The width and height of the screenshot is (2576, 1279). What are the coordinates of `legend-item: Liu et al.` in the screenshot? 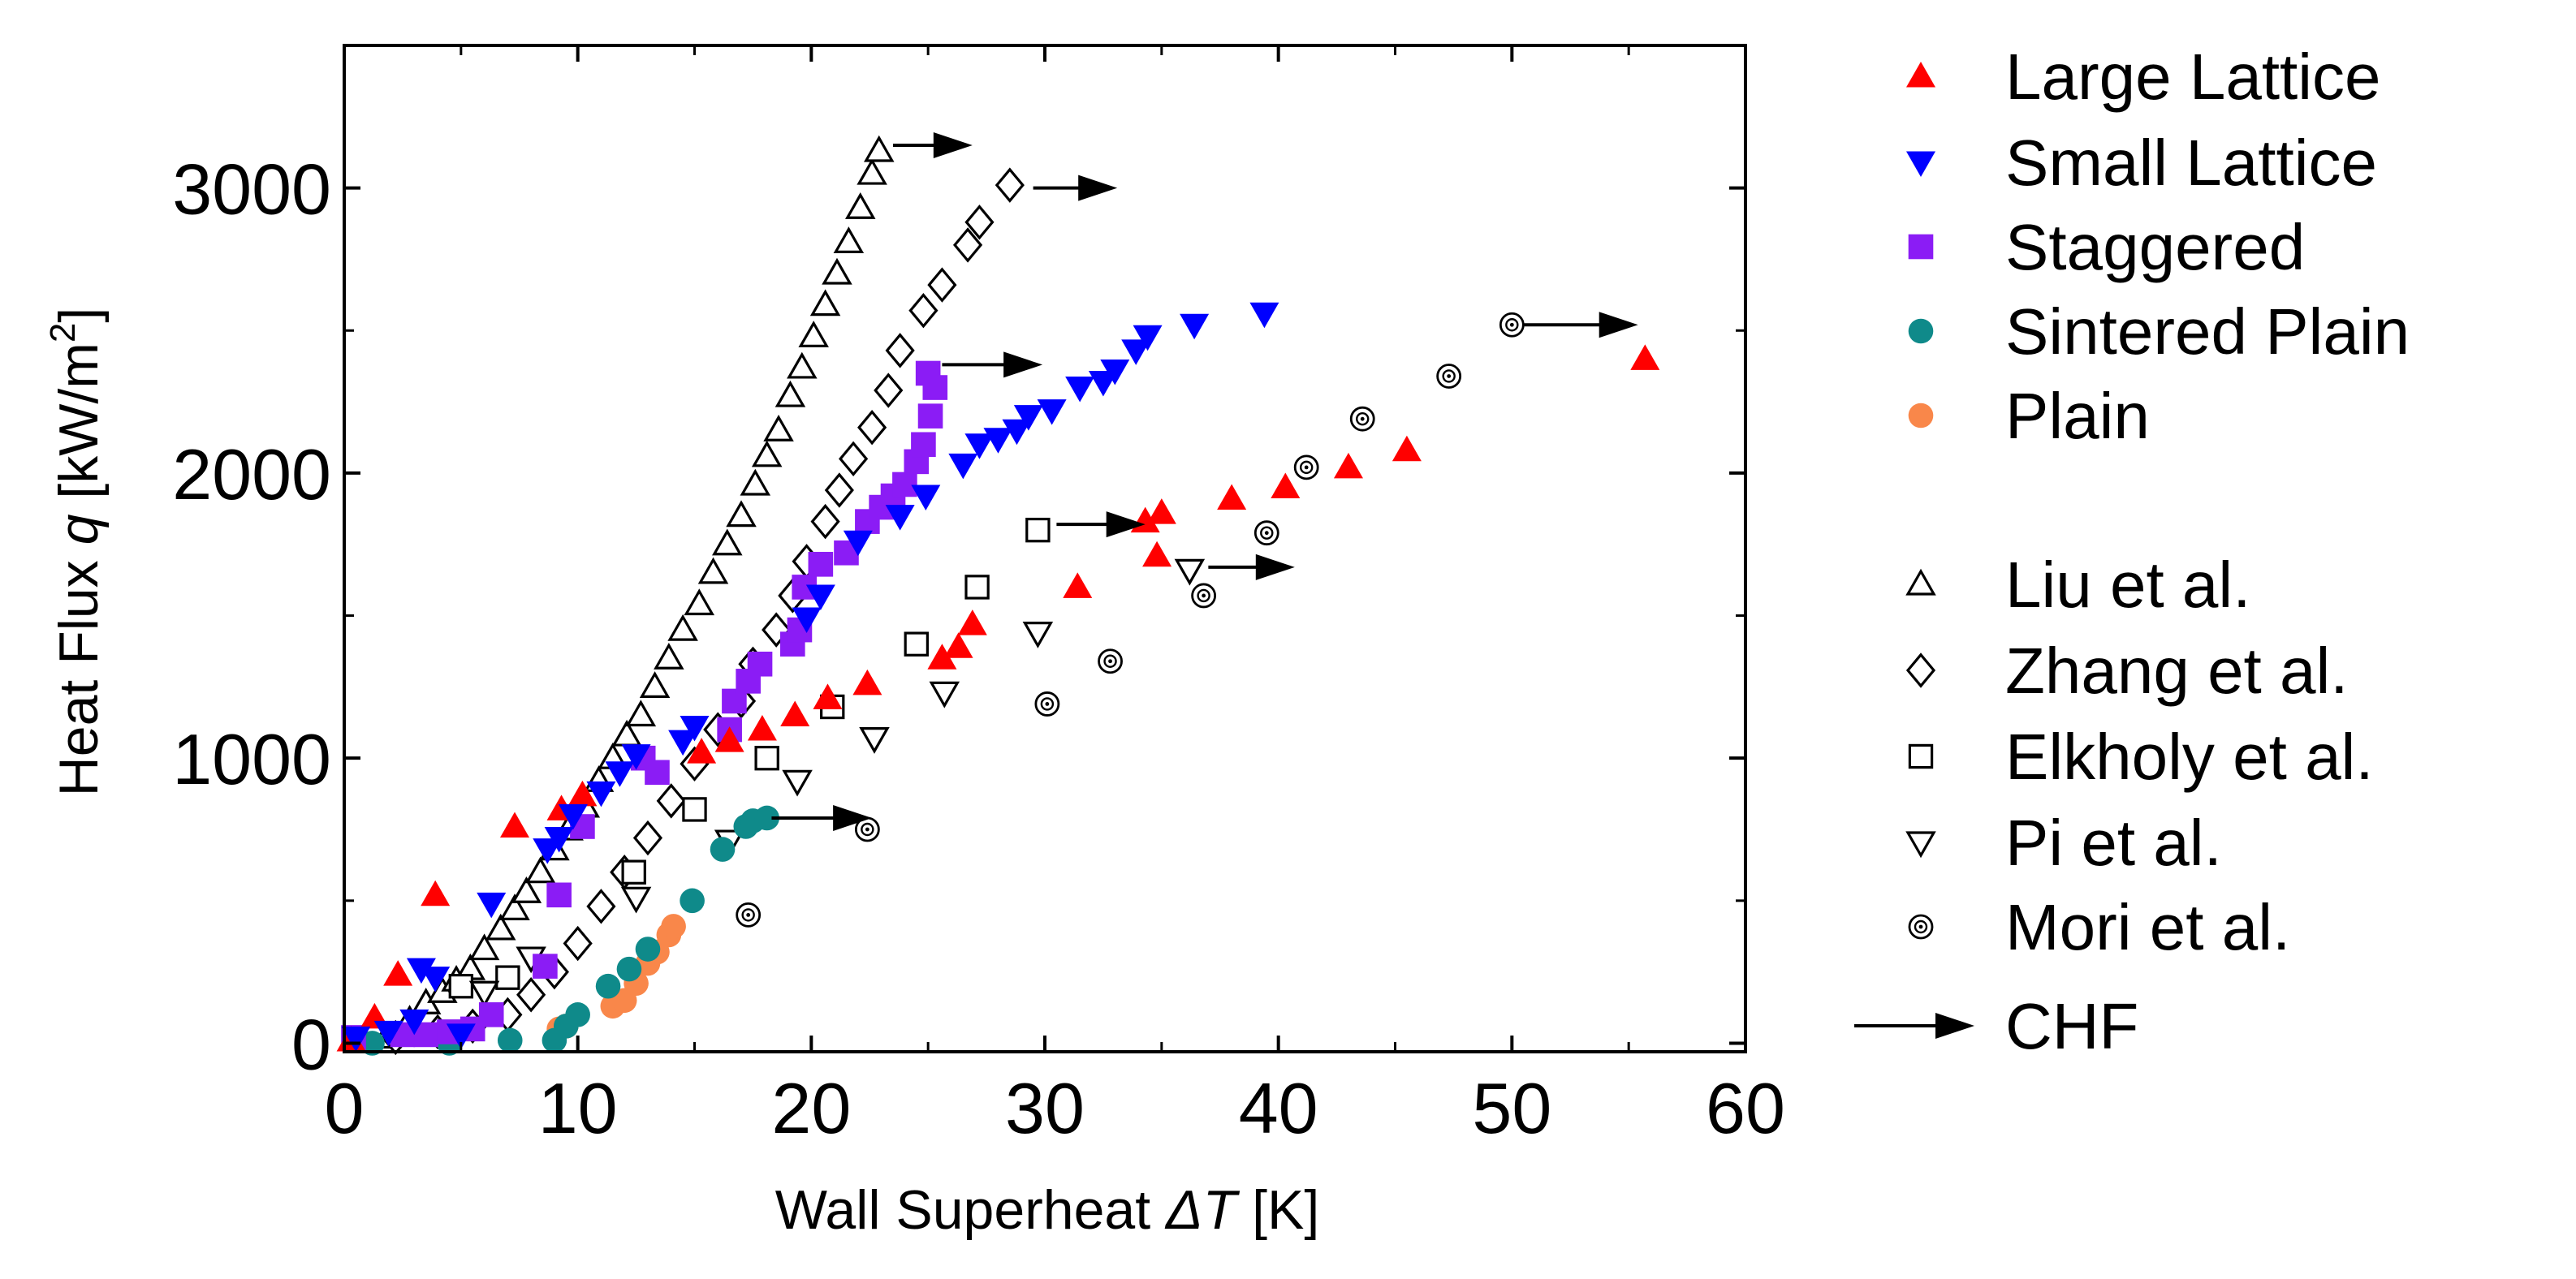 It's located at (2077, 585).